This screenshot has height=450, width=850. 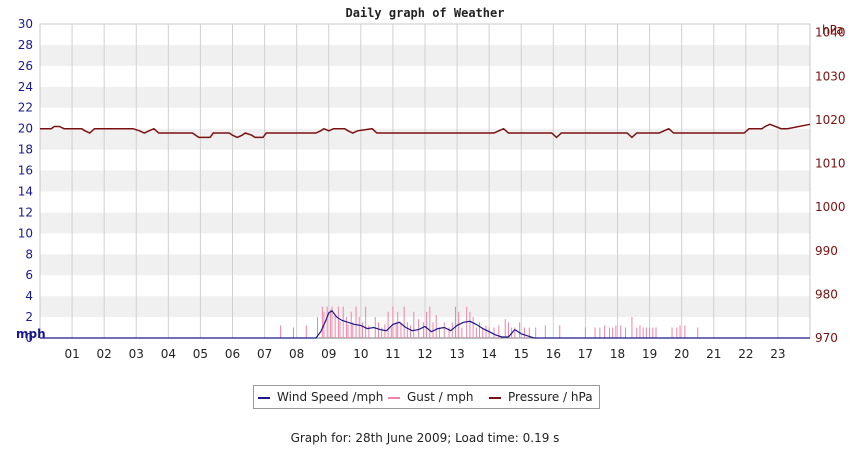 I want to click on x-tick-label: 01, so click(x=71, y=354).